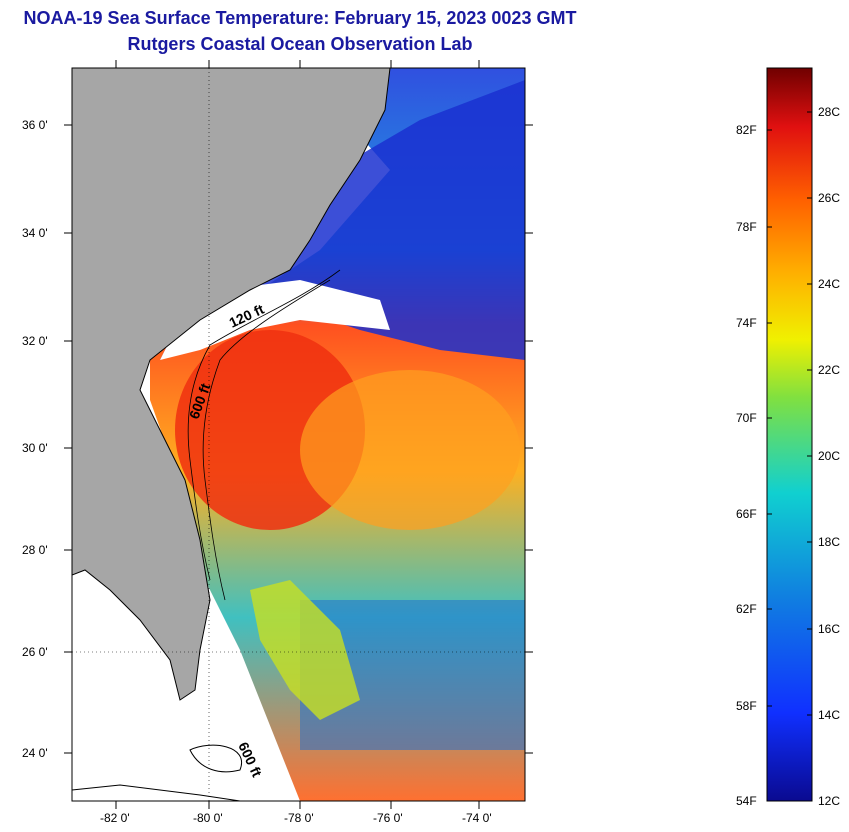  I want to click on lat-label: 36 0', so click(35, 125).